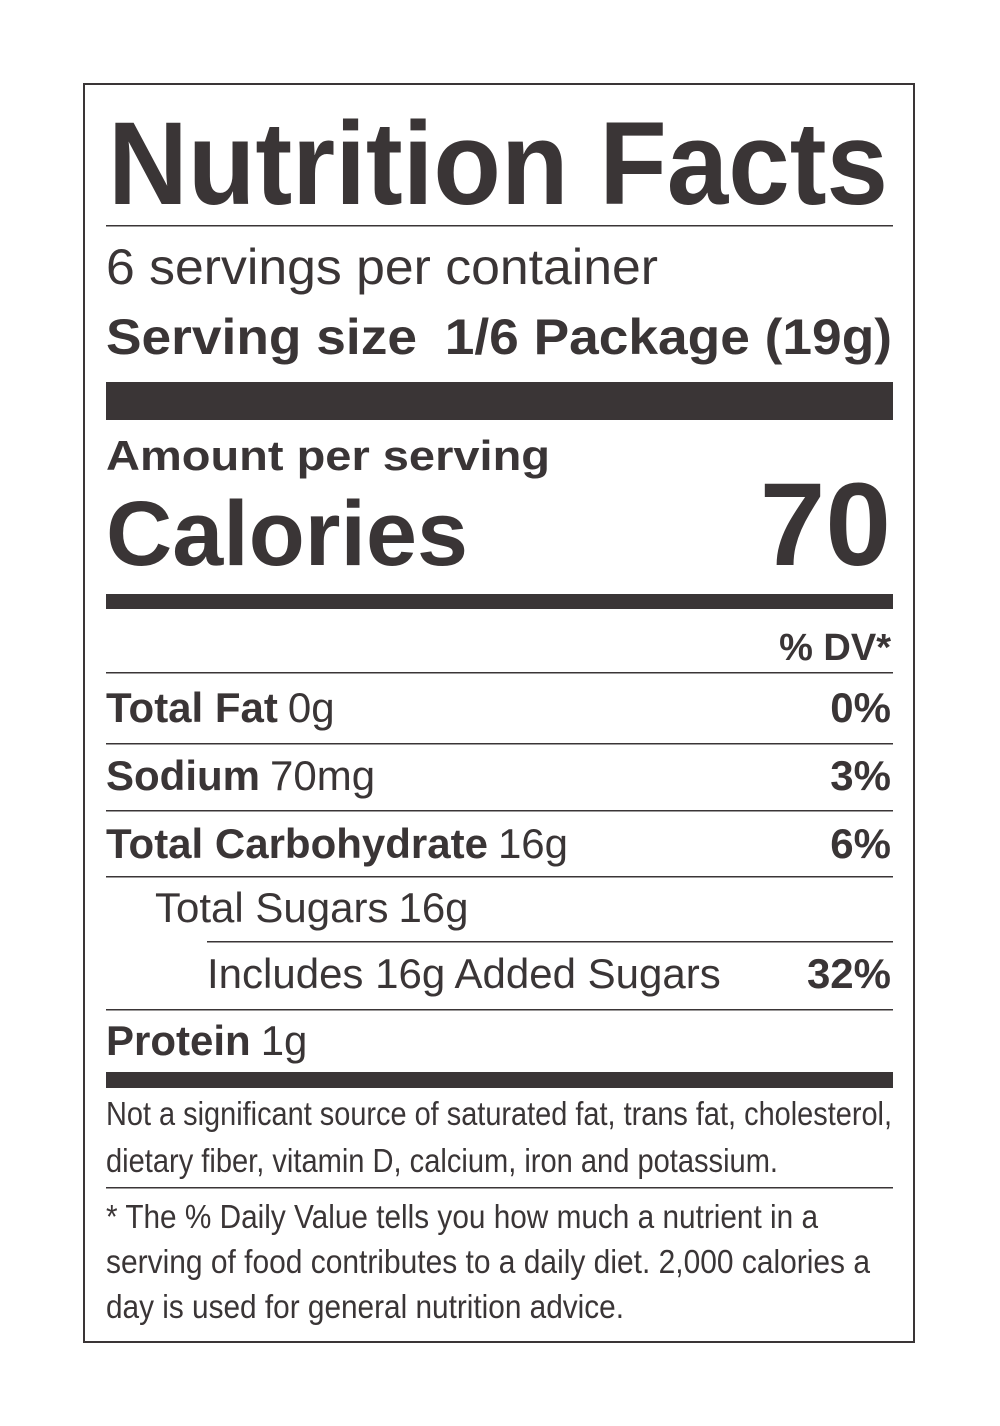 This screenshot has width=1000, height=1426. What do you see at coordinates (261, 337) in the screenshot?
I see `serving-size-label: Serving size` at bounding box center [261, 337].